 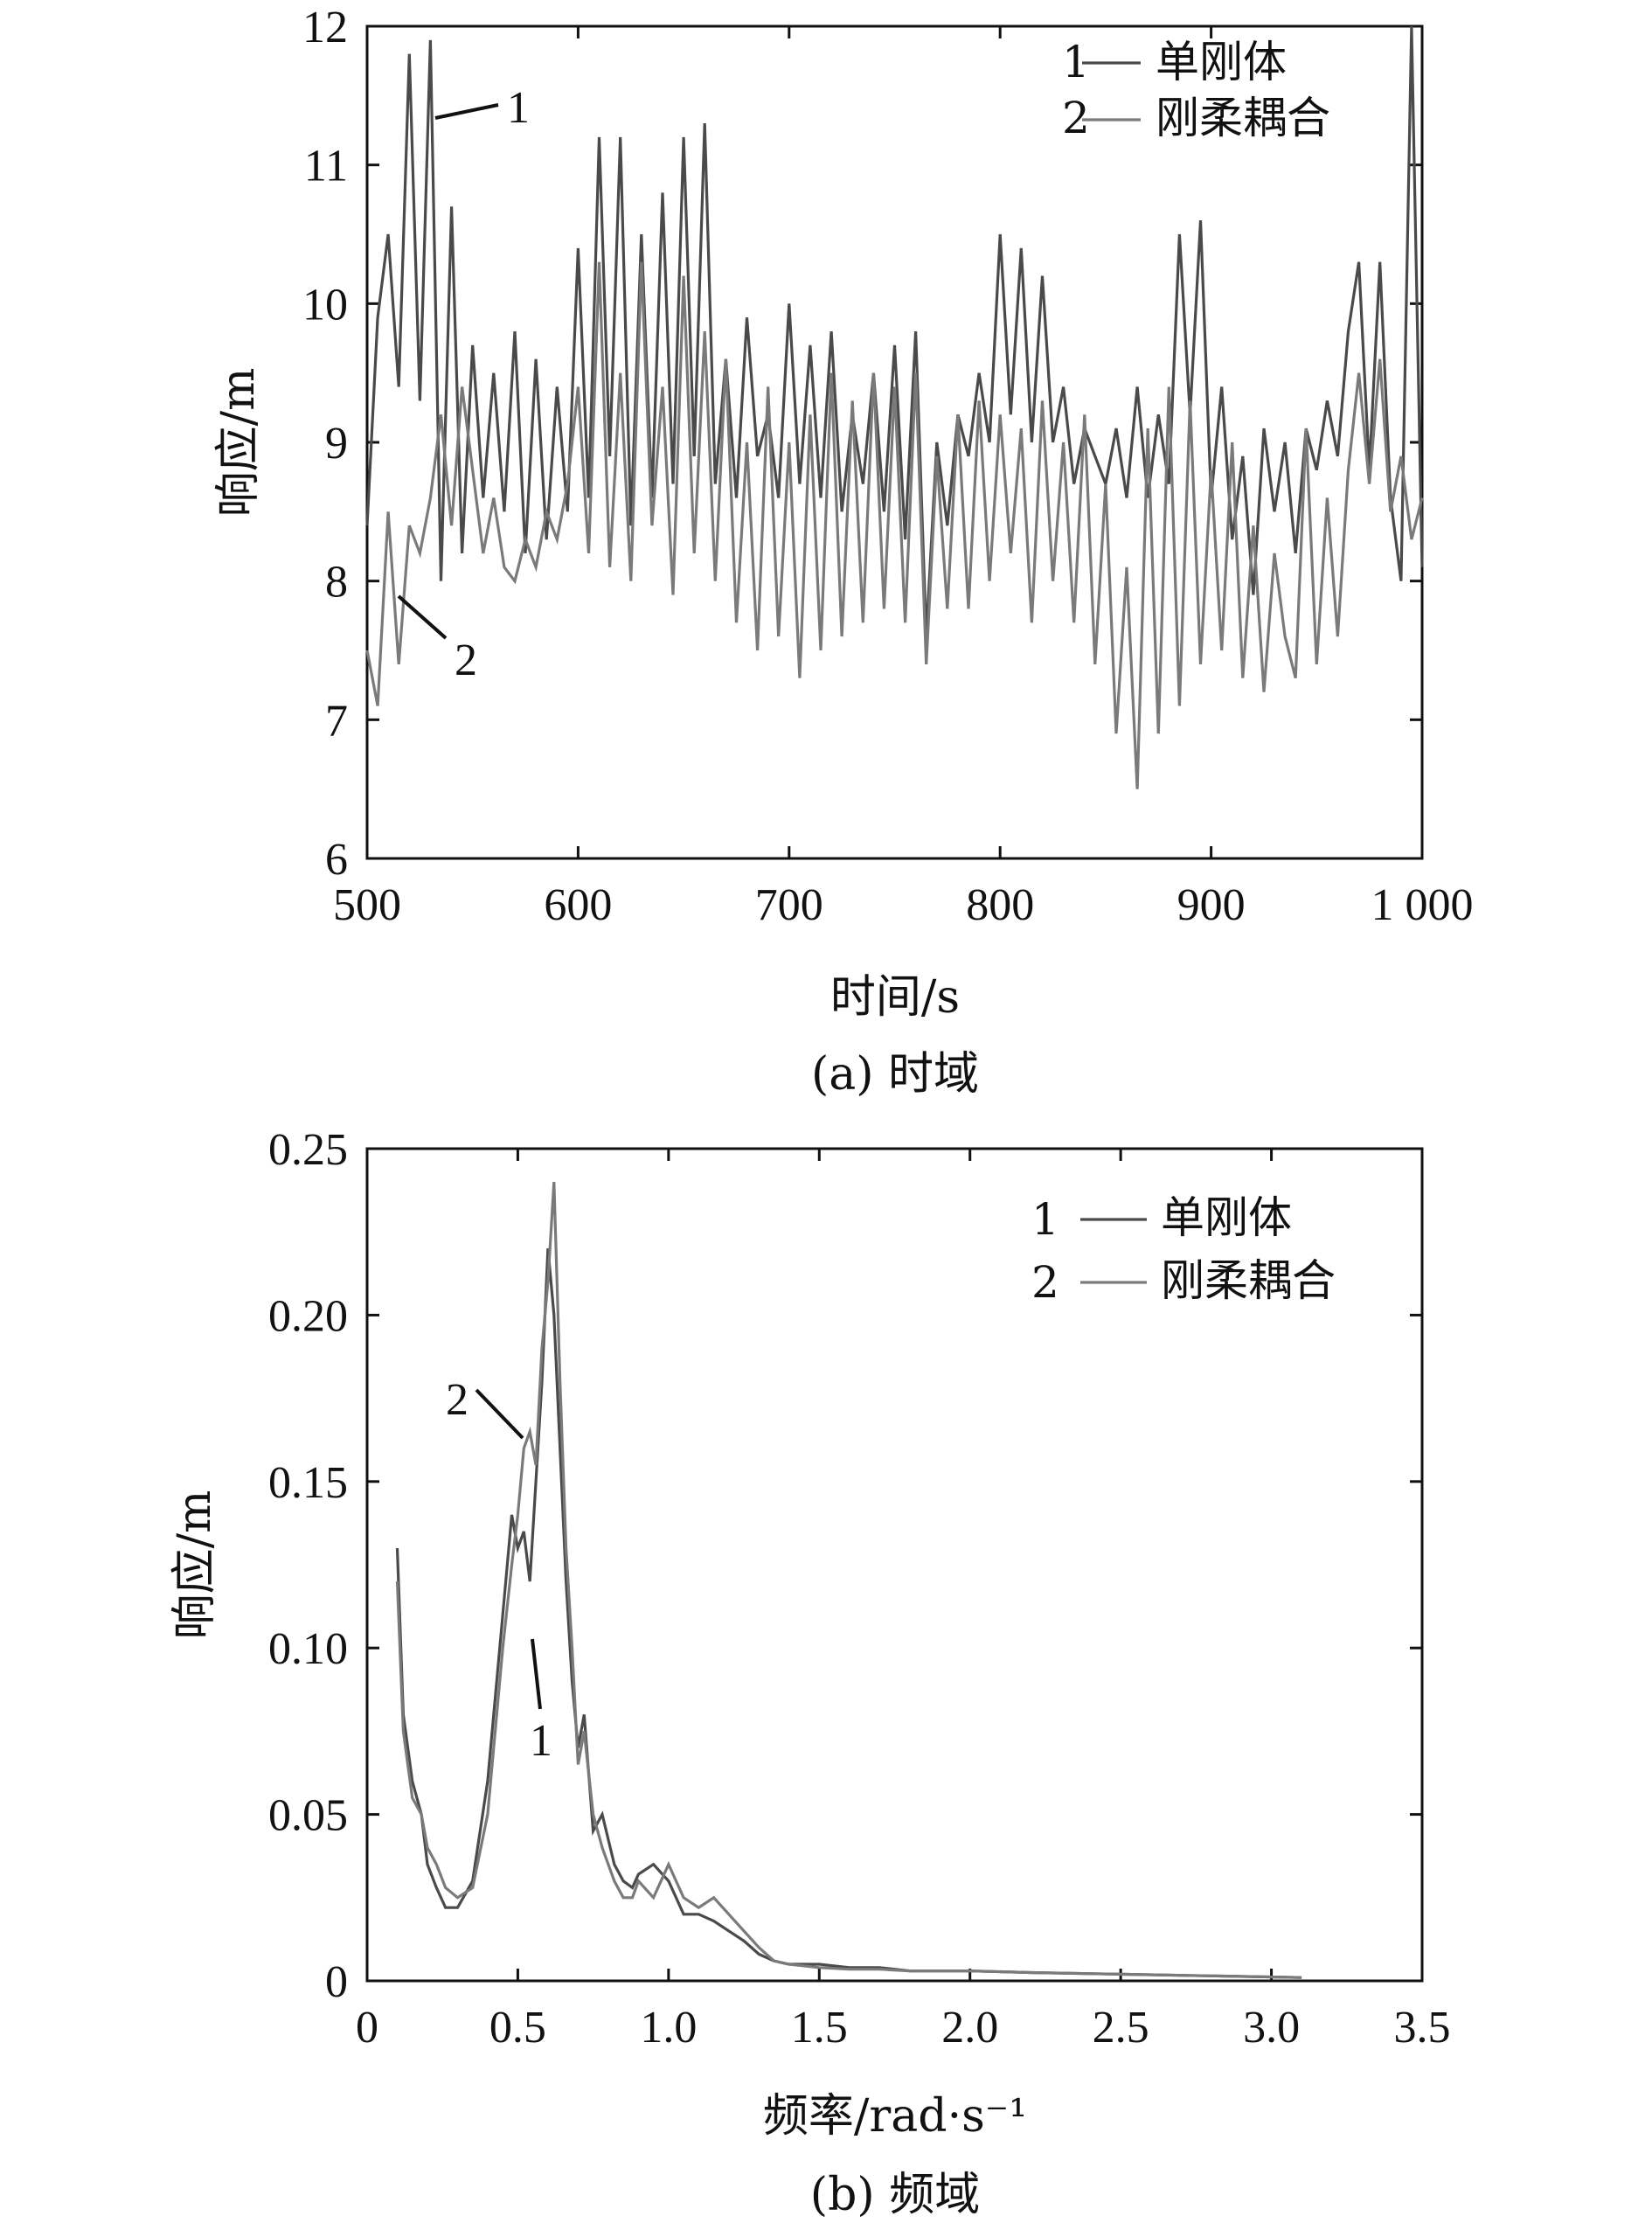 I want to click on freq-ytick-label: 0.20, so click(x=308, y=1316).